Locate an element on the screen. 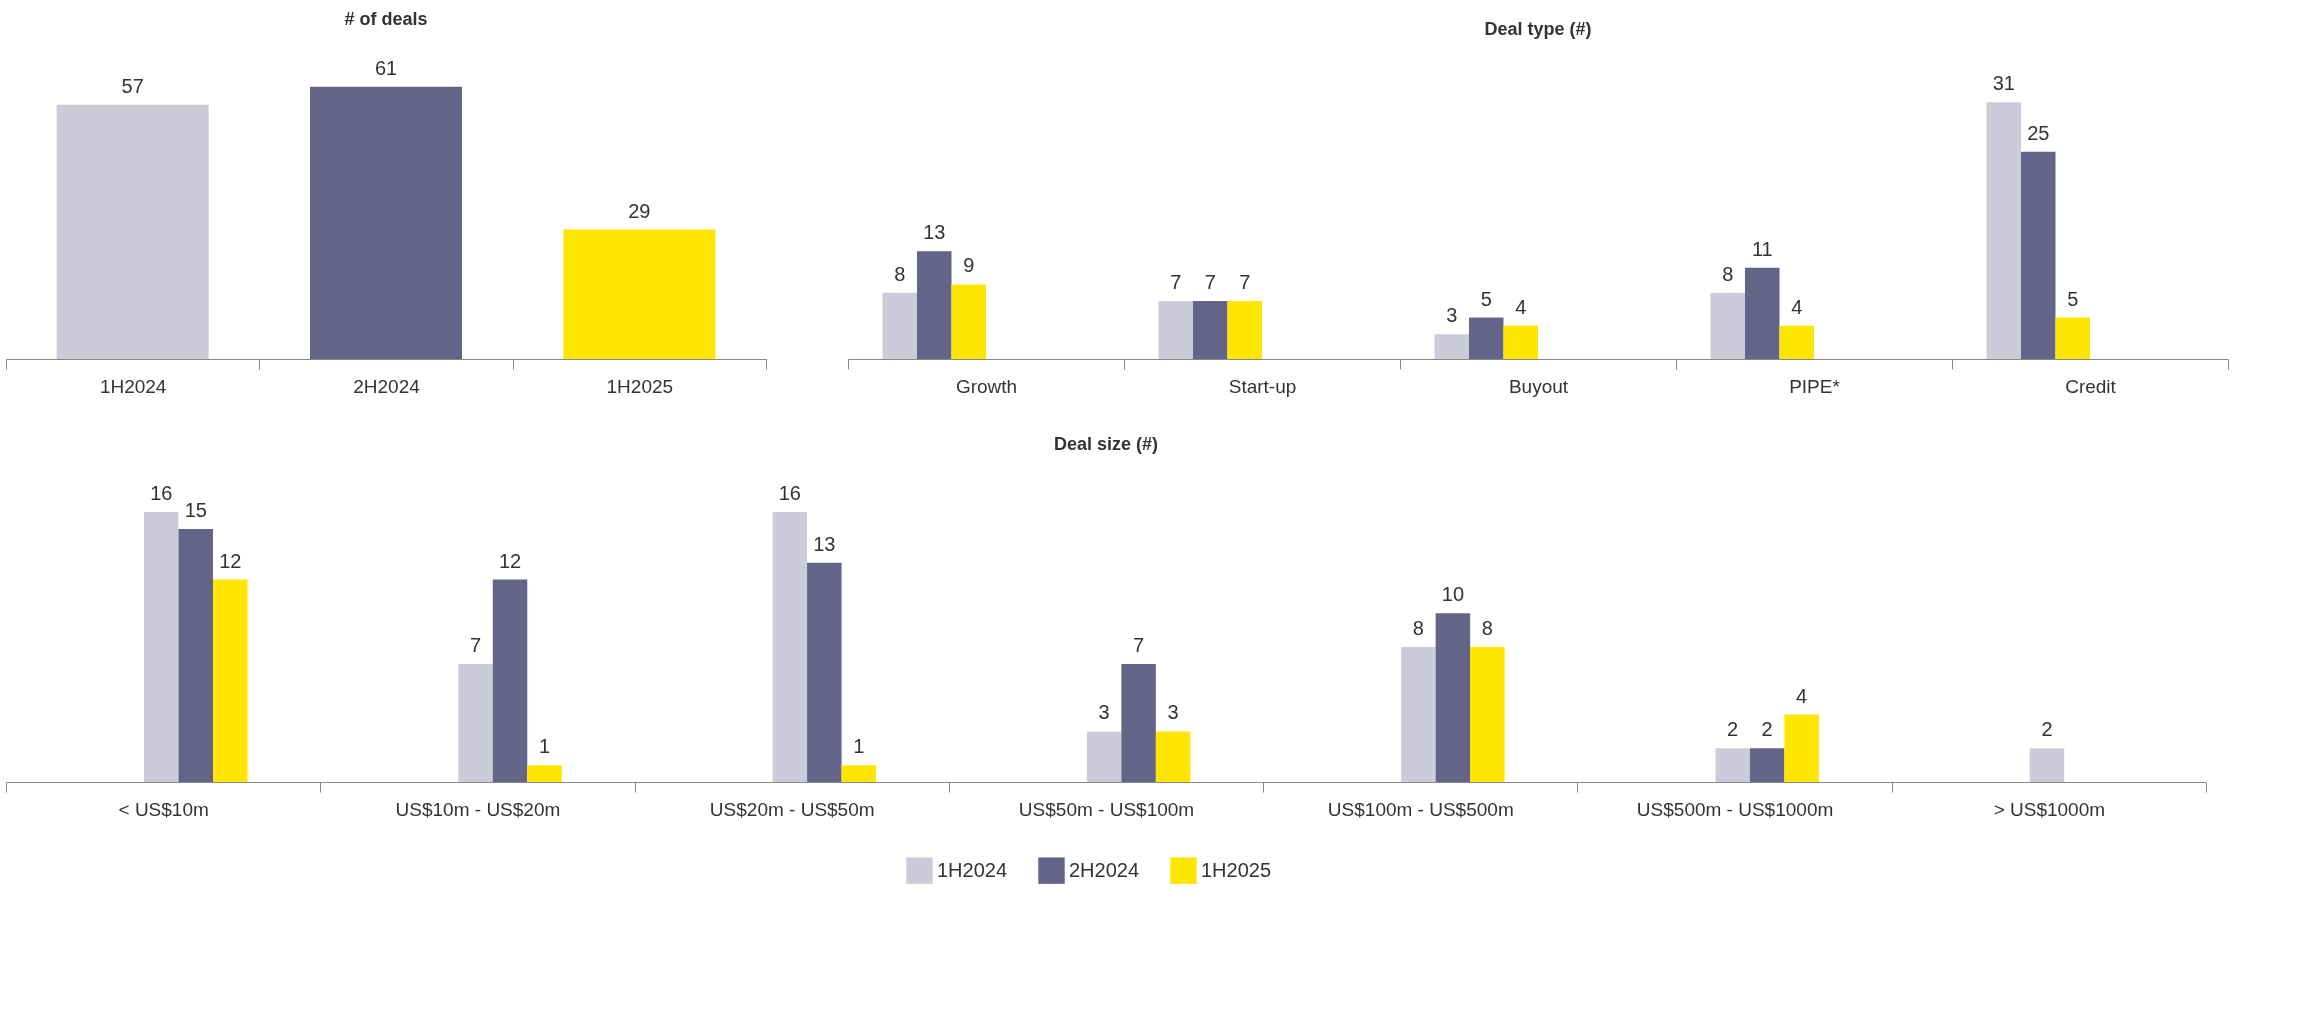 The height and width of the screenshot is (1031, 2315). data-label: 31 is located at coordinates (2003, 83).